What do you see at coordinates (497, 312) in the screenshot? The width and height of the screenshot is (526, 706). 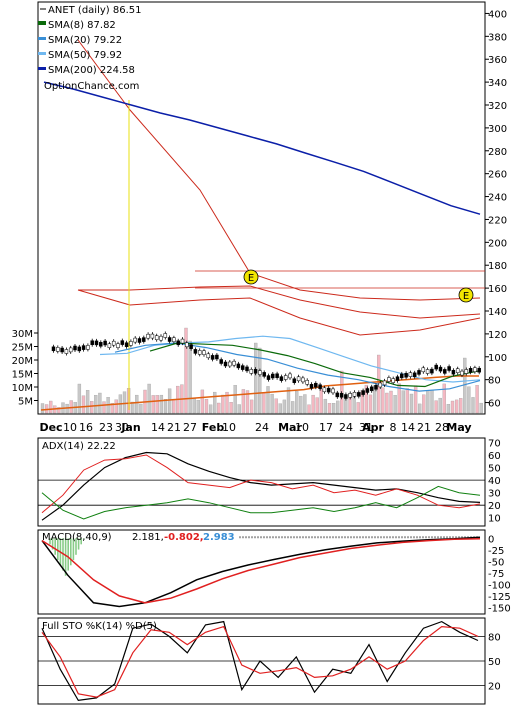 I see `price-y-tick-label: 140` at bounding box center [497, 312].